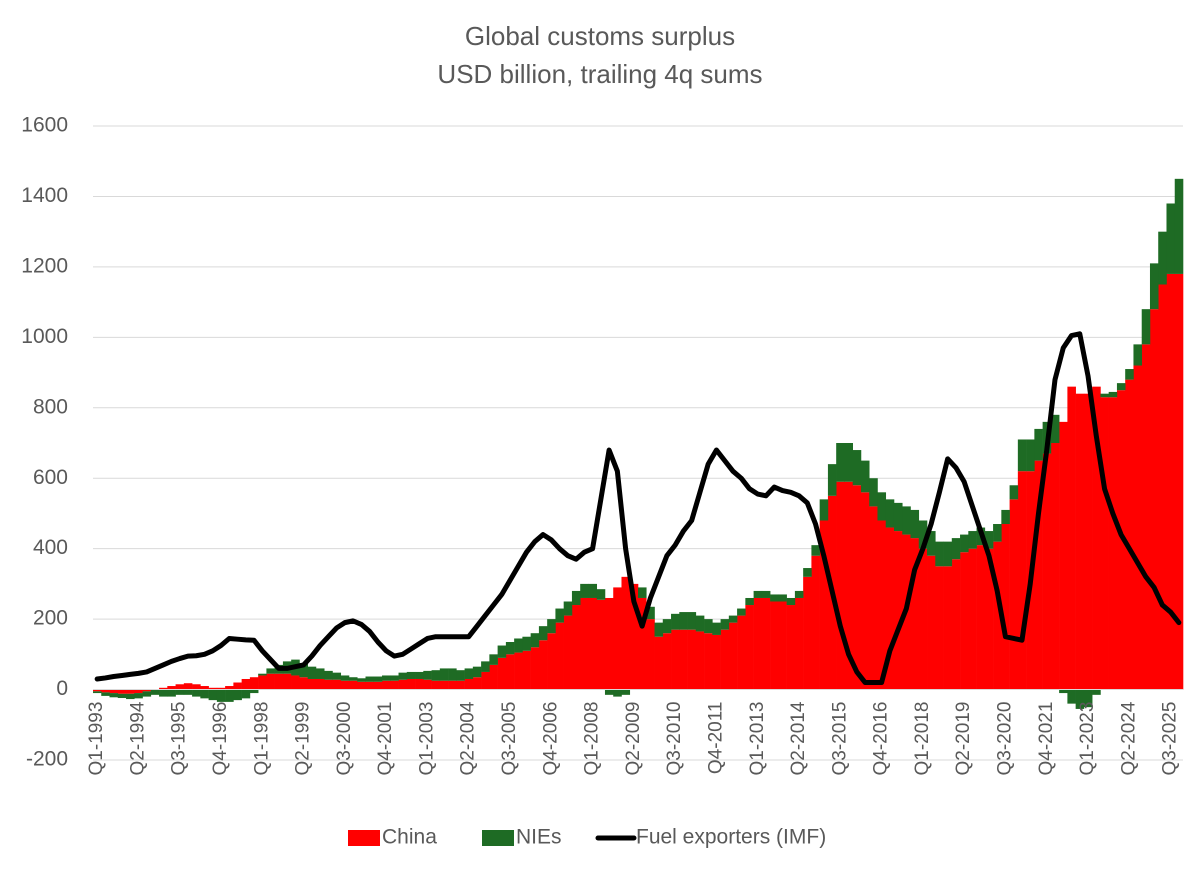  I want to click on x-tick-label: Q4-1996, so click(220, 739).